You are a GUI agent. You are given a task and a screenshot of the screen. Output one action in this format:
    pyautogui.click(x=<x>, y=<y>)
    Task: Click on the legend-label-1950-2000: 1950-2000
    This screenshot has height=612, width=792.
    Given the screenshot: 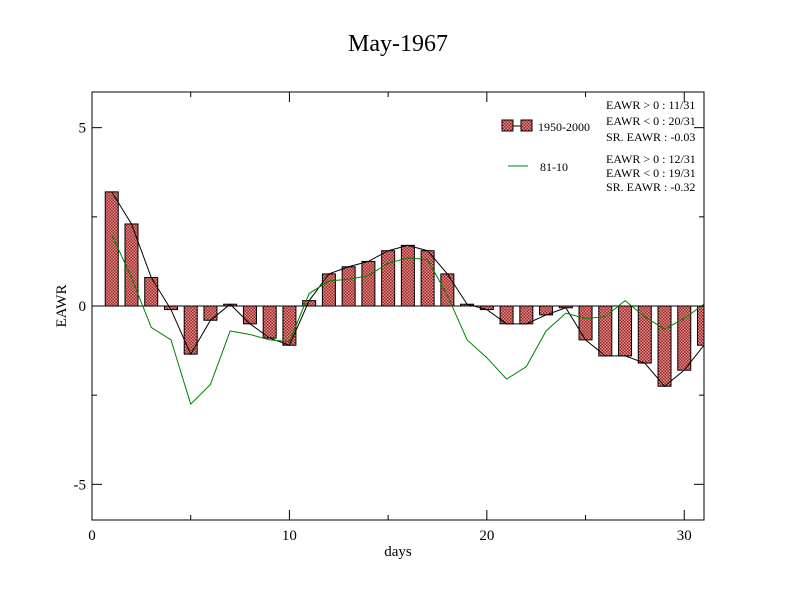 What is the action you would take?
    pyautogui.click(x=564, y=127)
    